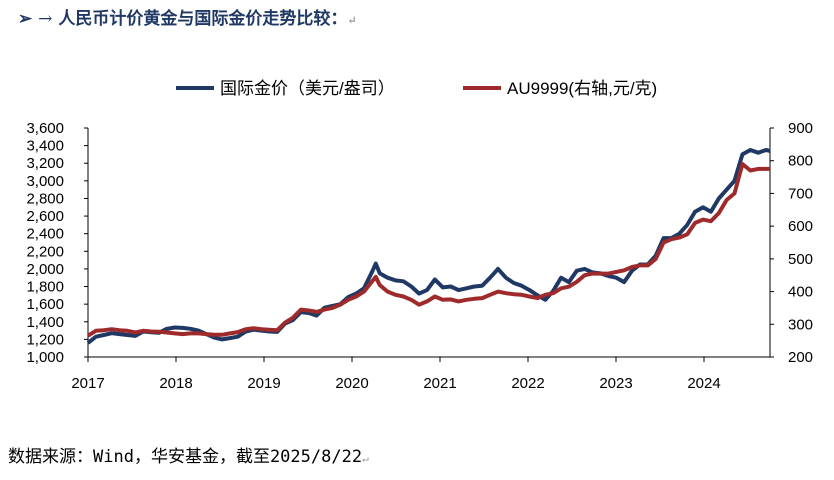  I want to click on x-tick-label: 2018, so click(175, 383).